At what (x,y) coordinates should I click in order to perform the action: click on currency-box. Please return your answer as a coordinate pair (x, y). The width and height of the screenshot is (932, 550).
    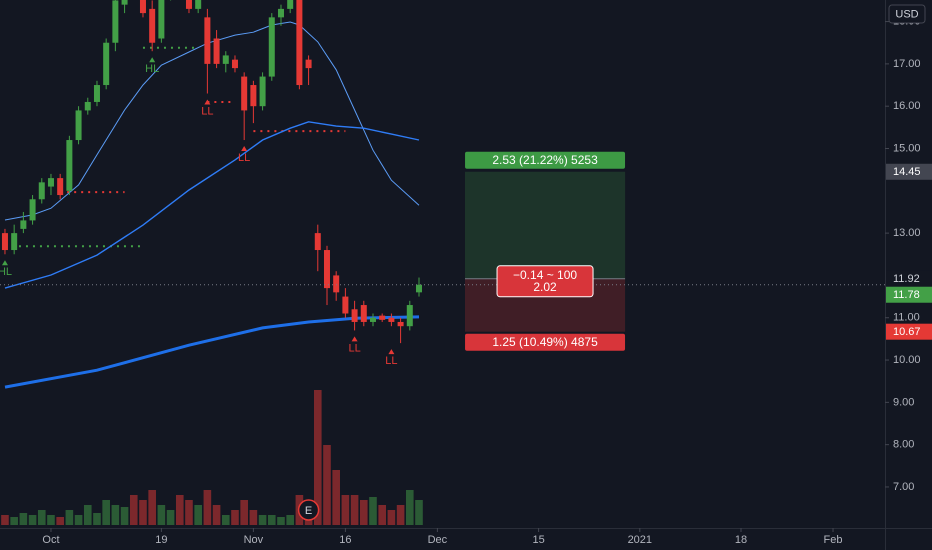
    Looking at the image, I should click on (907, 14).